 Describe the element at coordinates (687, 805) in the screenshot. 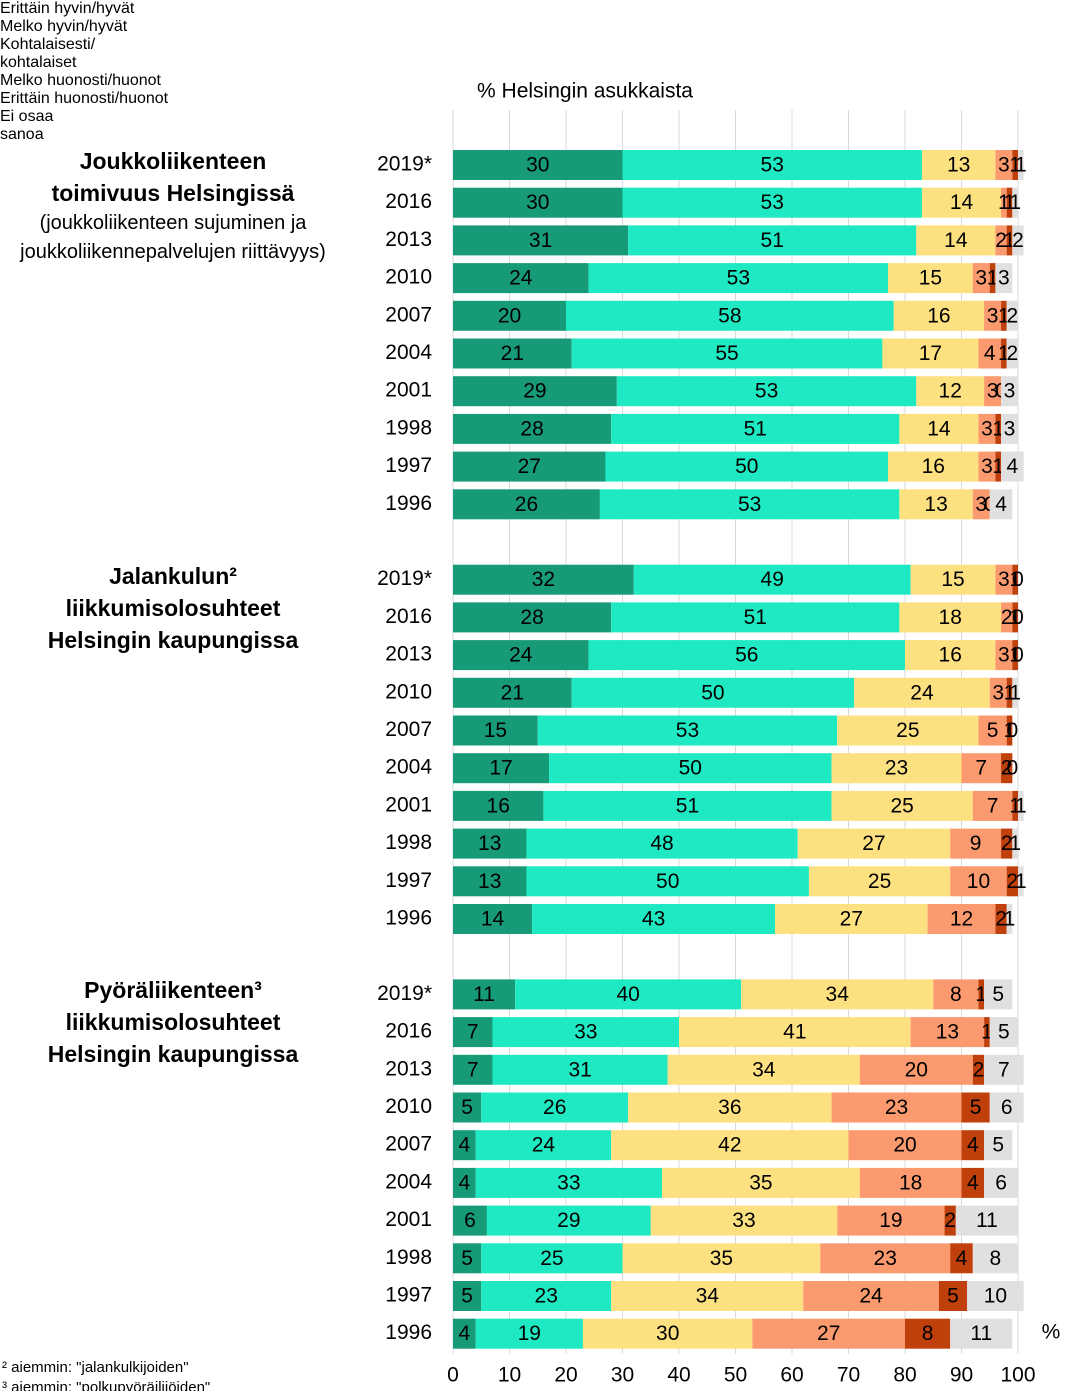

I see `data-label: 51` at that location.